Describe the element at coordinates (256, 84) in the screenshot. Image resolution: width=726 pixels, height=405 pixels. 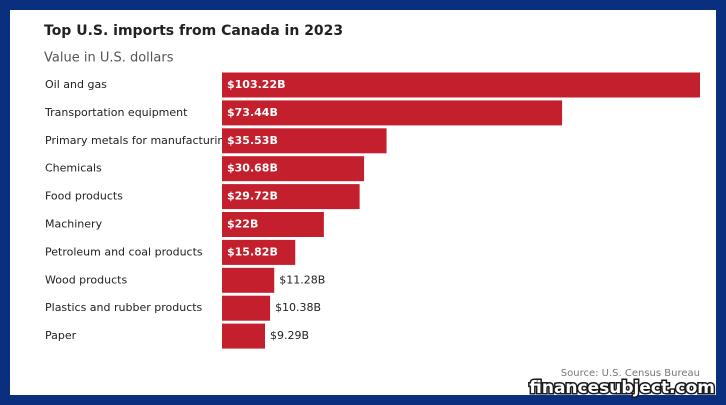
I see `value-label: $103.22B` at that location.